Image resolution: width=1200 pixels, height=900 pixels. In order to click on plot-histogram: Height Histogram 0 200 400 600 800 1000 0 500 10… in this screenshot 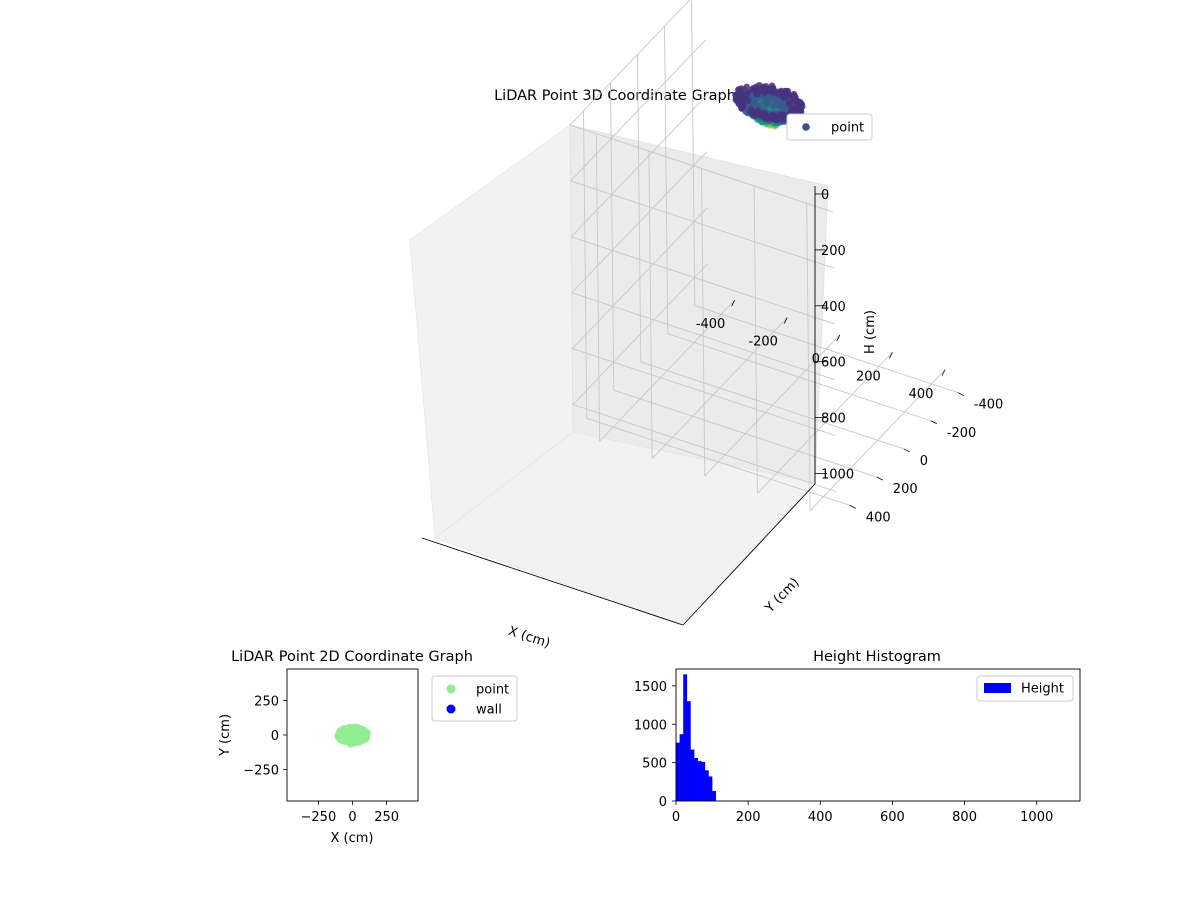, I will do `click(857, 737)`.